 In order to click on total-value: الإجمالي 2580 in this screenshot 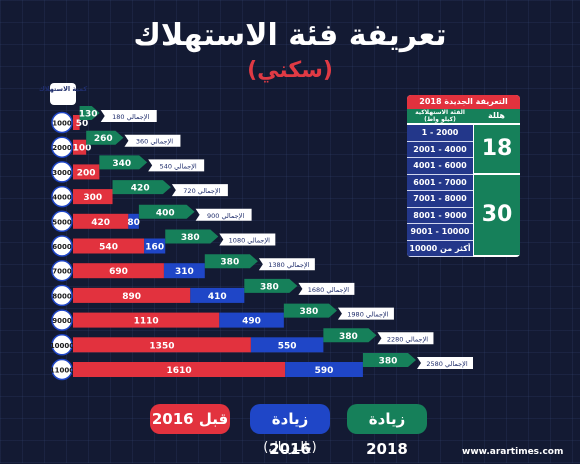, I will do `click(446, 364)`.